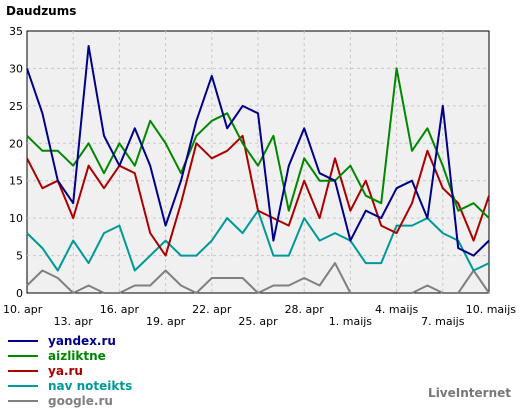 The width and height of the screenshot is (520, 408). Describe the element at coordinates (351, 321) in the screenshot. I see `x-tick-label: 1. maijs` at that location.